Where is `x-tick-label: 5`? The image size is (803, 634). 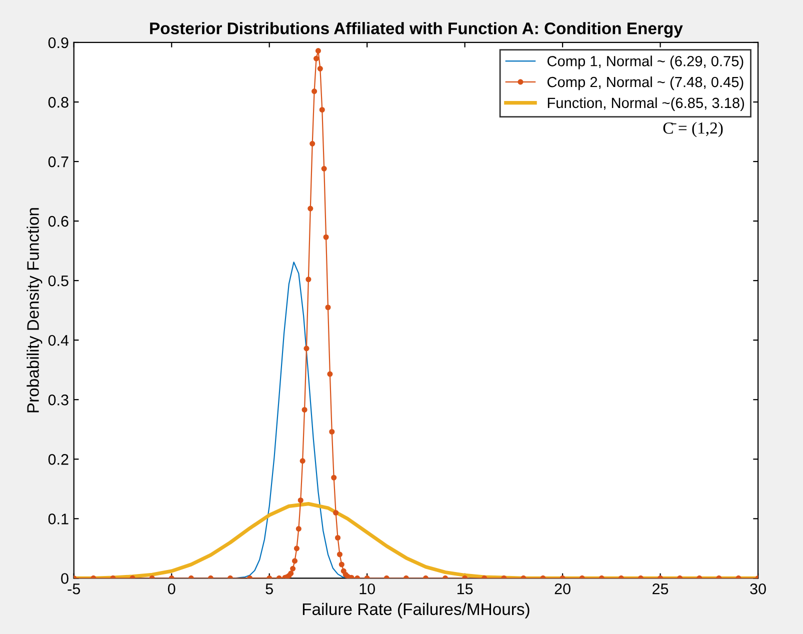
x-tick-label: 5 is located at coordinates (269, 589).